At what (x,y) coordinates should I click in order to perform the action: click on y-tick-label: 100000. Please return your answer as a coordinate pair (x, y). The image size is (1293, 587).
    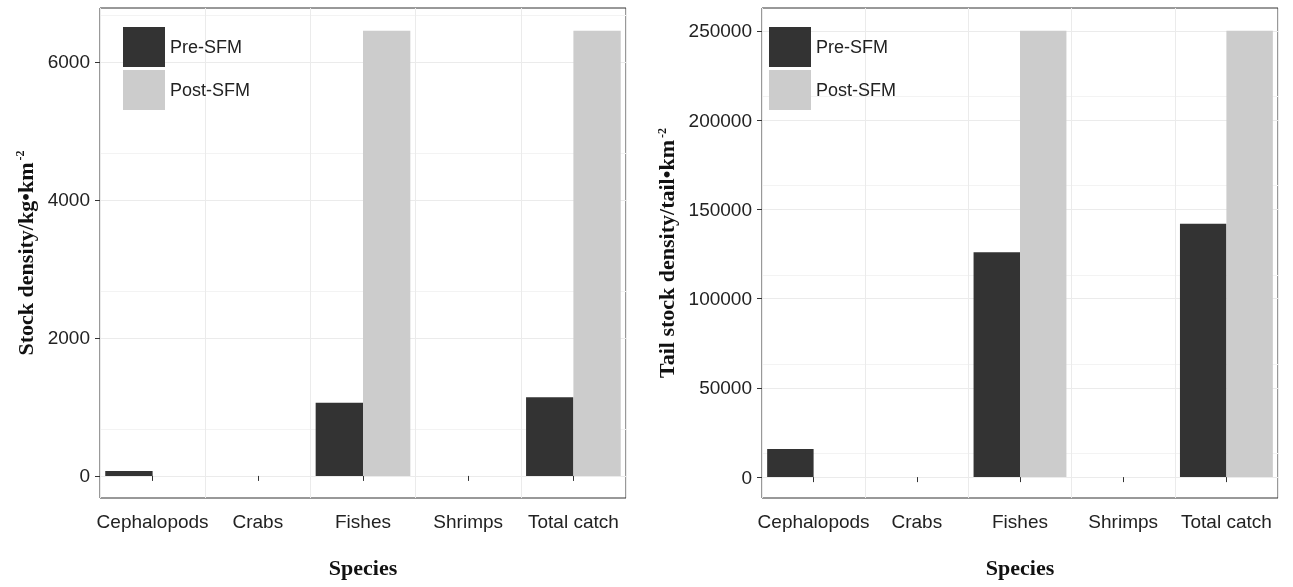
    Looking at the image, I should click on (720, 299).